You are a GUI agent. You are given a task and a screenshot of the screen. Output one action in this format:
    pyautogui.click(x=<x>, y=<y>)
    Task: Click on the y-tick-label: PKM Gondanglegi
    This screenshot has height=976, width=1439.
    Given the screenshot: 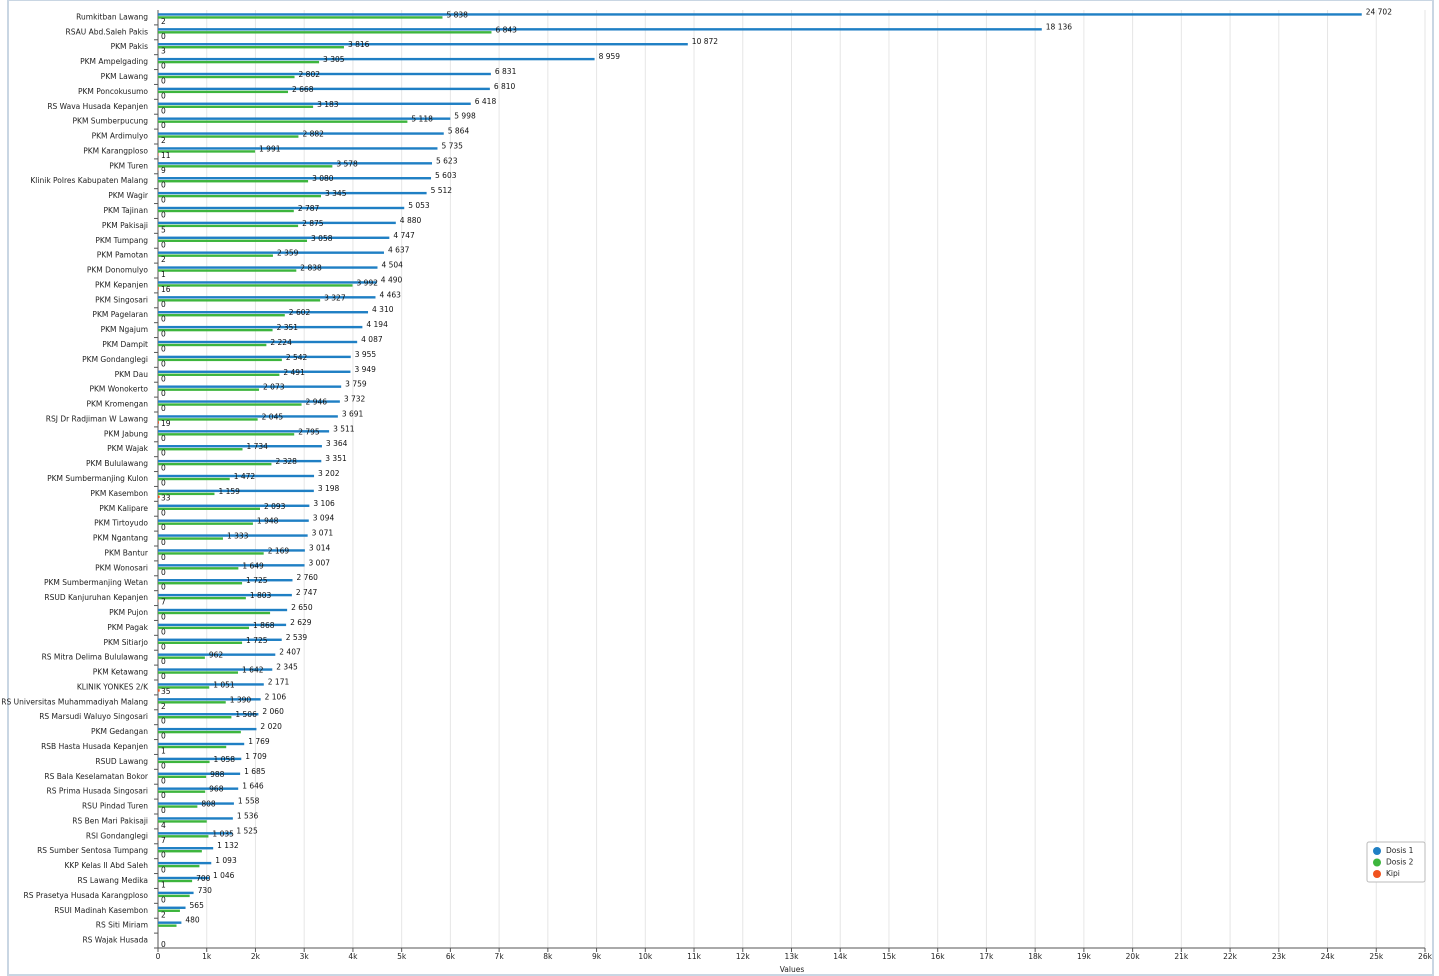 What is the action you would take?
    pyautogui.click(x=115, y=359)
    